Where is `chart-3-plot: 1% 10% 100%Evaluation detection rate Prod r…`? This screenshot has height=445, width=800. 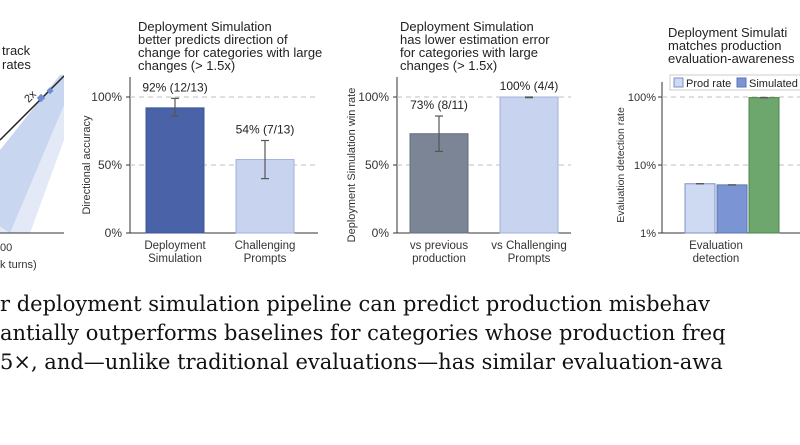 chart-3-plot: 1% 10% 100%Evaluation detection rate Prod r… is located at coordinates (707, 169).